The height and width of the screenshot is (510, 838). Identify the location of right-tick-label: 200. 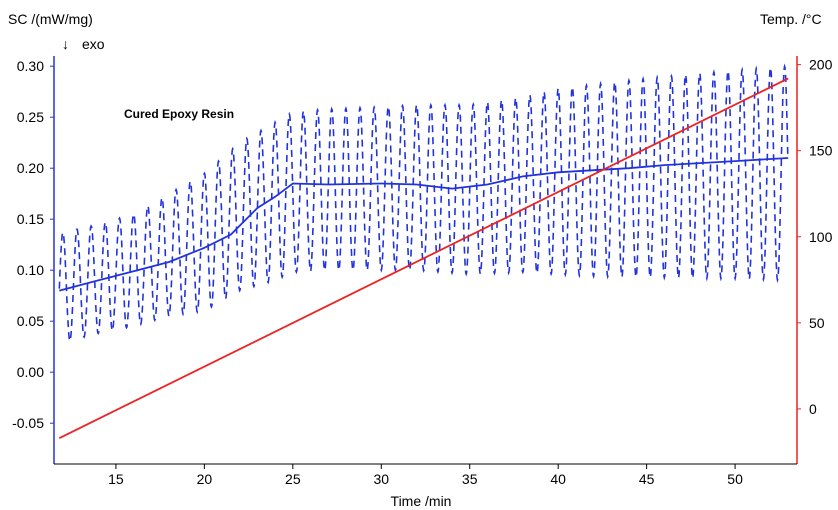
(821, 65).